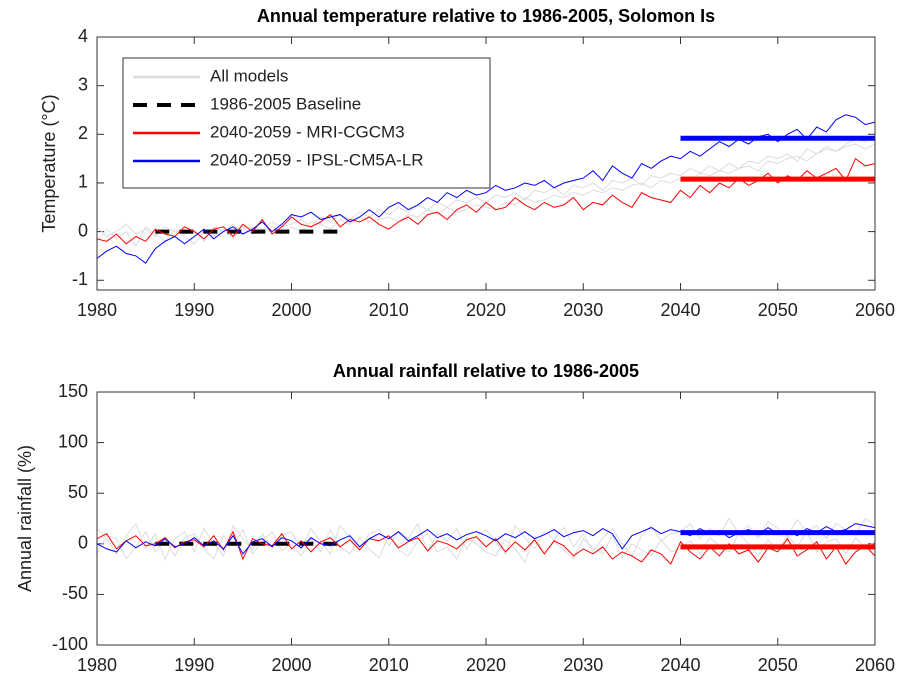 Image resolution: width=904 pixels, height=686 pixels. What do you see at coordinates (25, 518) in the screenshot?
I see `y-axis-label: Annual rainfall (%)` at bounding box center [25, 518].